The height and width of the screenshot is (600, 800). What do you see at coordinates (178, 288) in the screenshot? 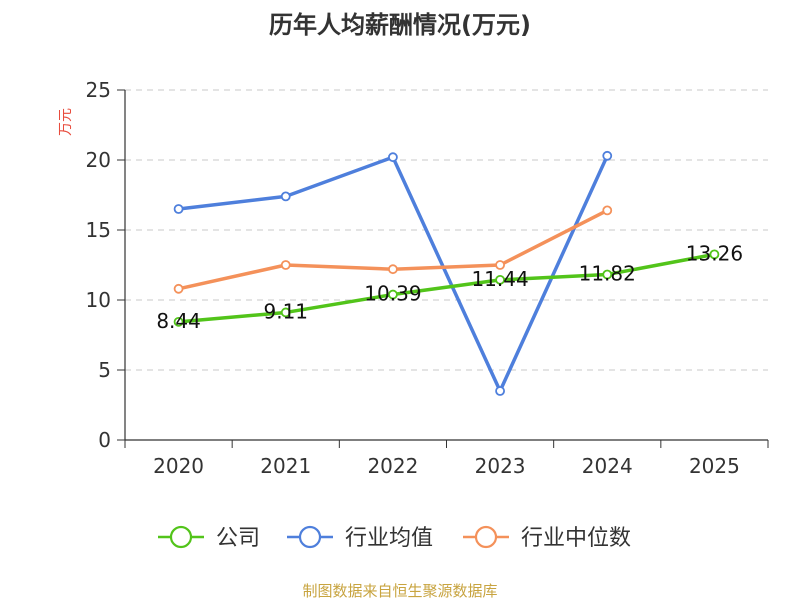
I see `data-point-2-2020` at bounding box center [178, 288].